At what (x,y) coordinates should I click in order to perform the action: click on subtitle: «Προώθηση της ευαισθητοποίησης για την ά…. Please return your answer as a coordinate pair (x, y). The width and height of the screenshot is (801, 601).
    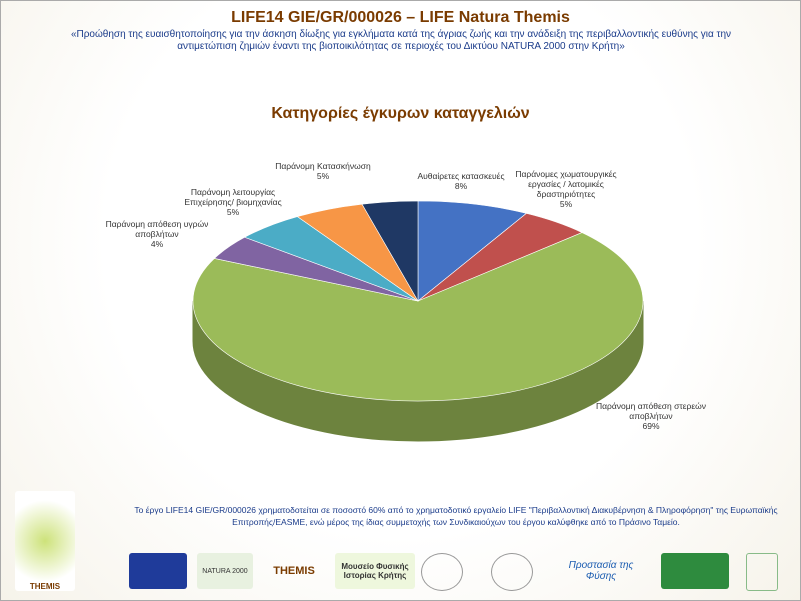
    Looking at the image, I should click on (401, 40).